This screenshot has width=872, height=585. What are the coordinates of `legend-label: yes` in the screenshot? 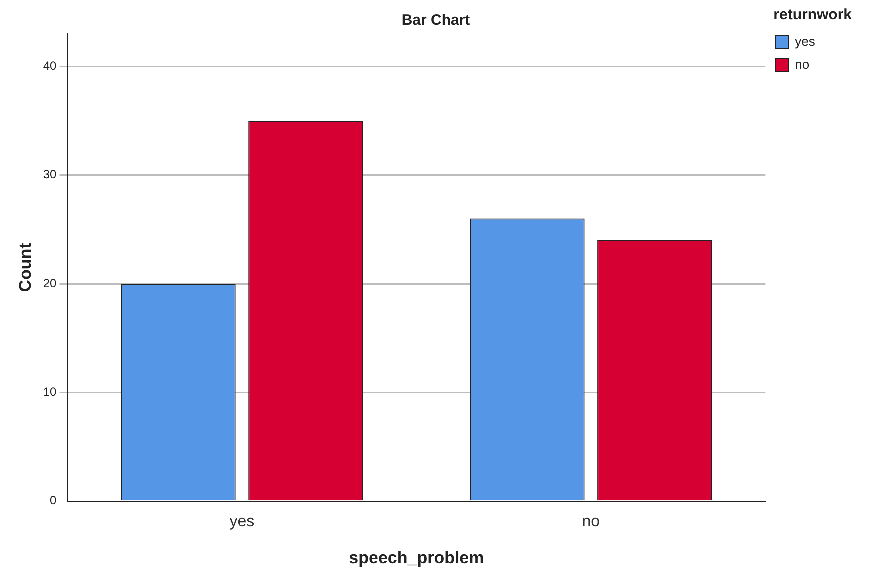 It's located at (805, 42).